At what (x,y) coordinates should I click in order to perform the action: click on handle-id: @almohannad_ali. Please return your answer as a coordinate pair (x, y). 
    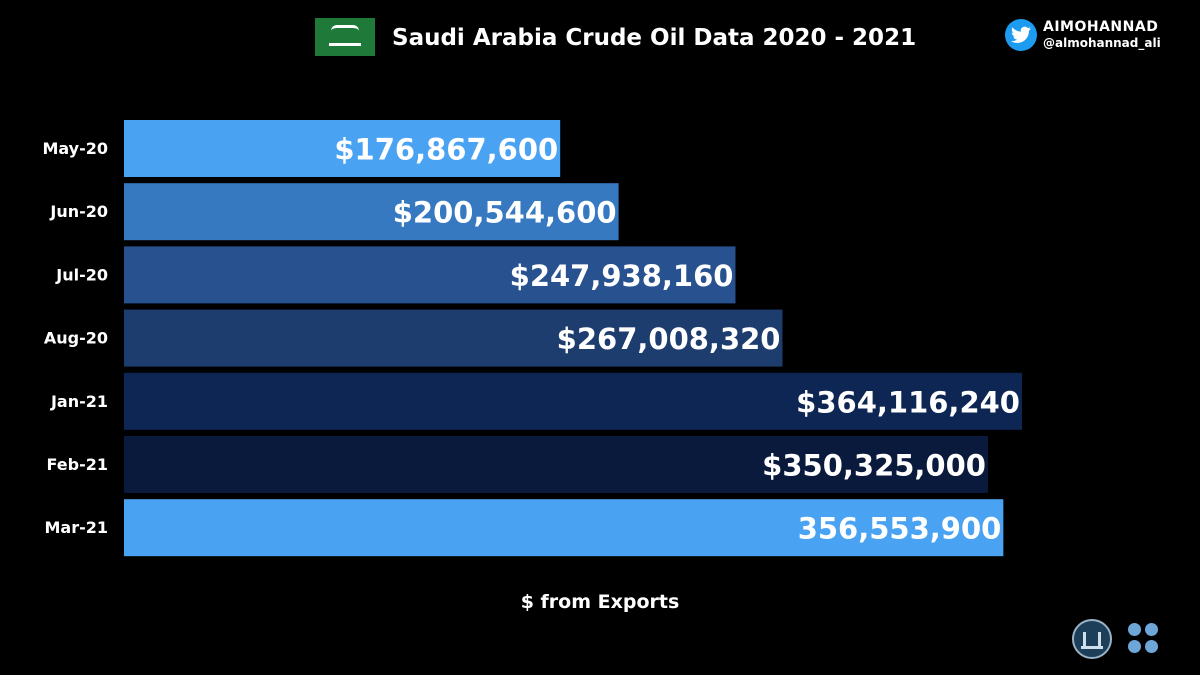
    Looking at the image, I should click on (1102, 43).